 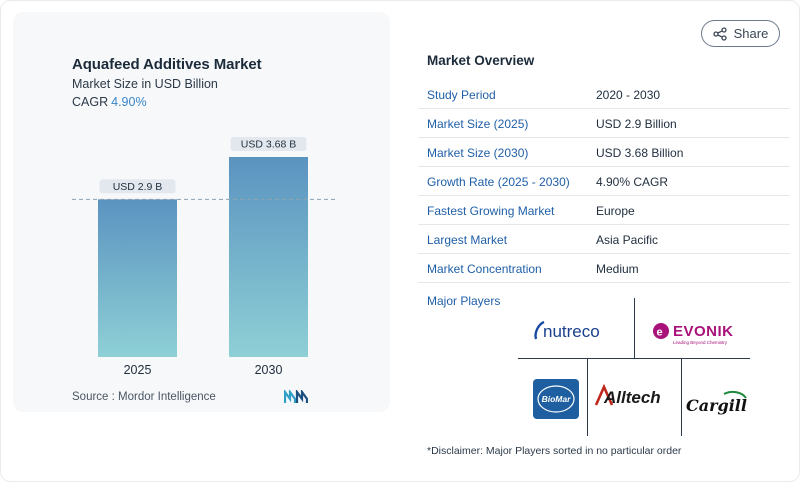 I want to click on cagr-value: 4.90%, so click(x=129, y=102).